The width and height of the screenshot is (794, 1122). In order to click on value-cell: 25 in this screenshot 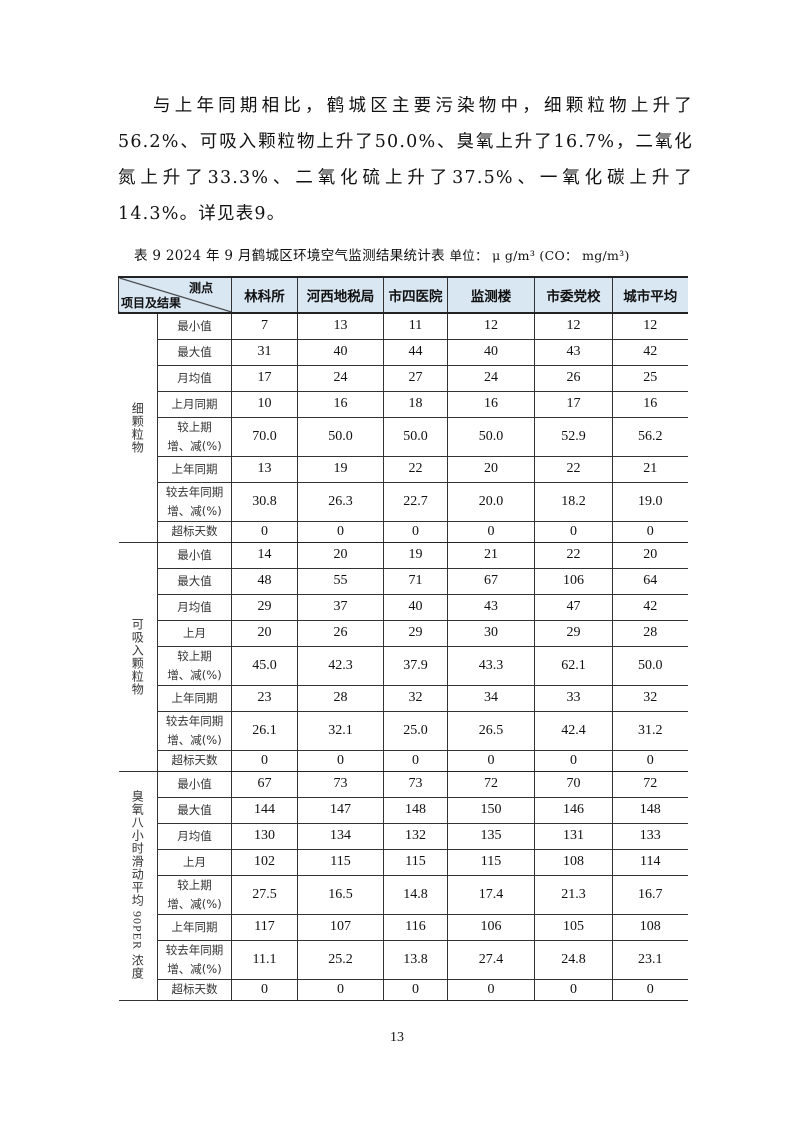, I will do `click(650, 378)`.